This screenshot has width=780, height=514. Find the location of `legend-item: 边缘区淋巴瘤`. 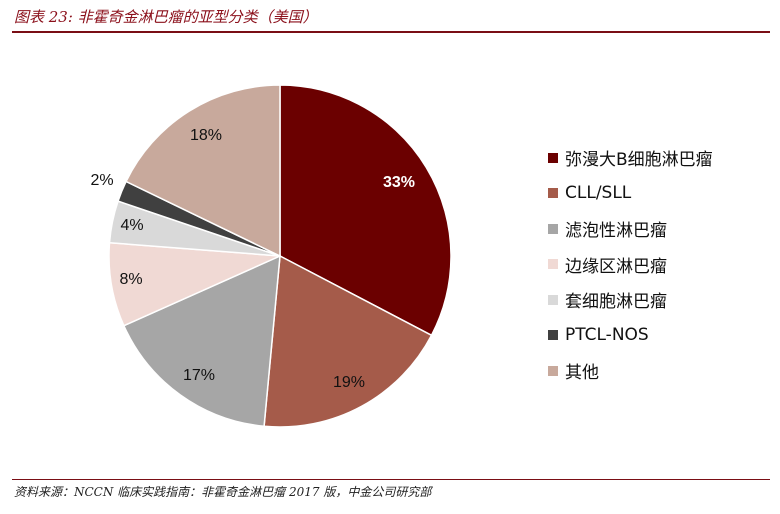

legend-item: 边缘区淋巴瘤 is located at coordinates (630, 265).